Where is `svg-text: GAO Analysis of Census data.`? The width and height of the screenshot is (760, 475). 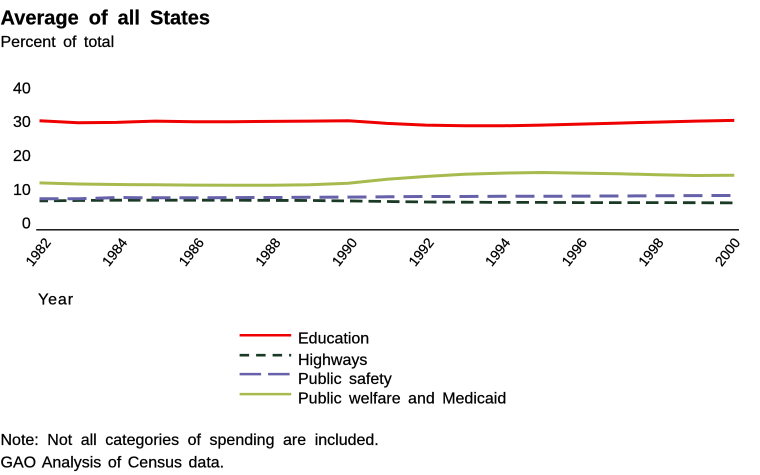 svg-text: GAO Analysis of Census data. is located at coordinates (113, 463).